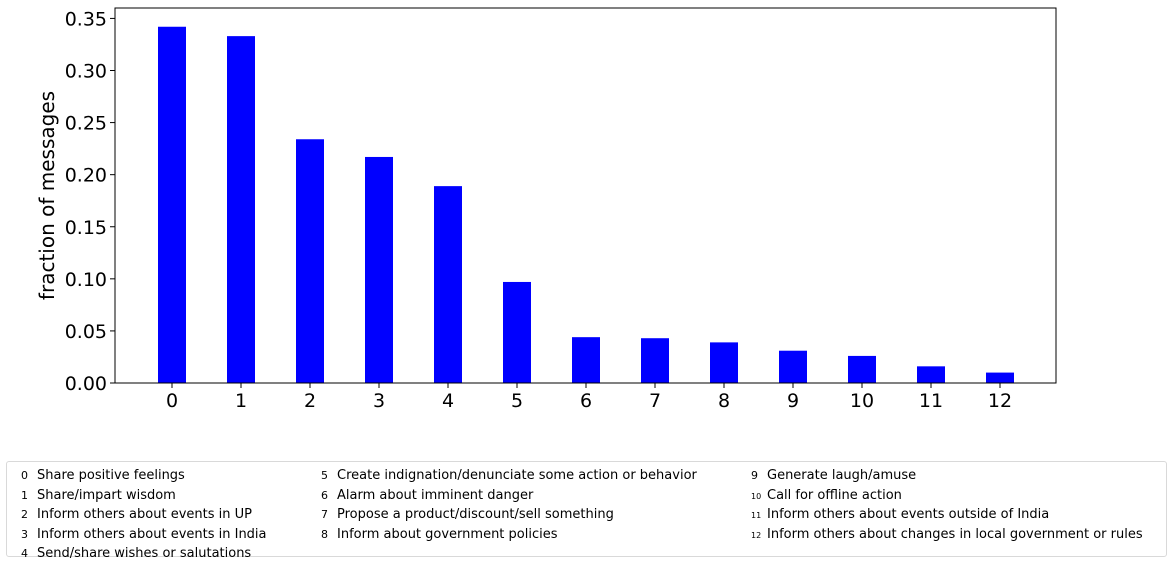 Image resolution: width=1171 pixels, height=563 pixels. What do you see at coordinates (86, 280) in the screenshot?
I see `y-tick-label: 0.10` at bounding box center [86, 280].